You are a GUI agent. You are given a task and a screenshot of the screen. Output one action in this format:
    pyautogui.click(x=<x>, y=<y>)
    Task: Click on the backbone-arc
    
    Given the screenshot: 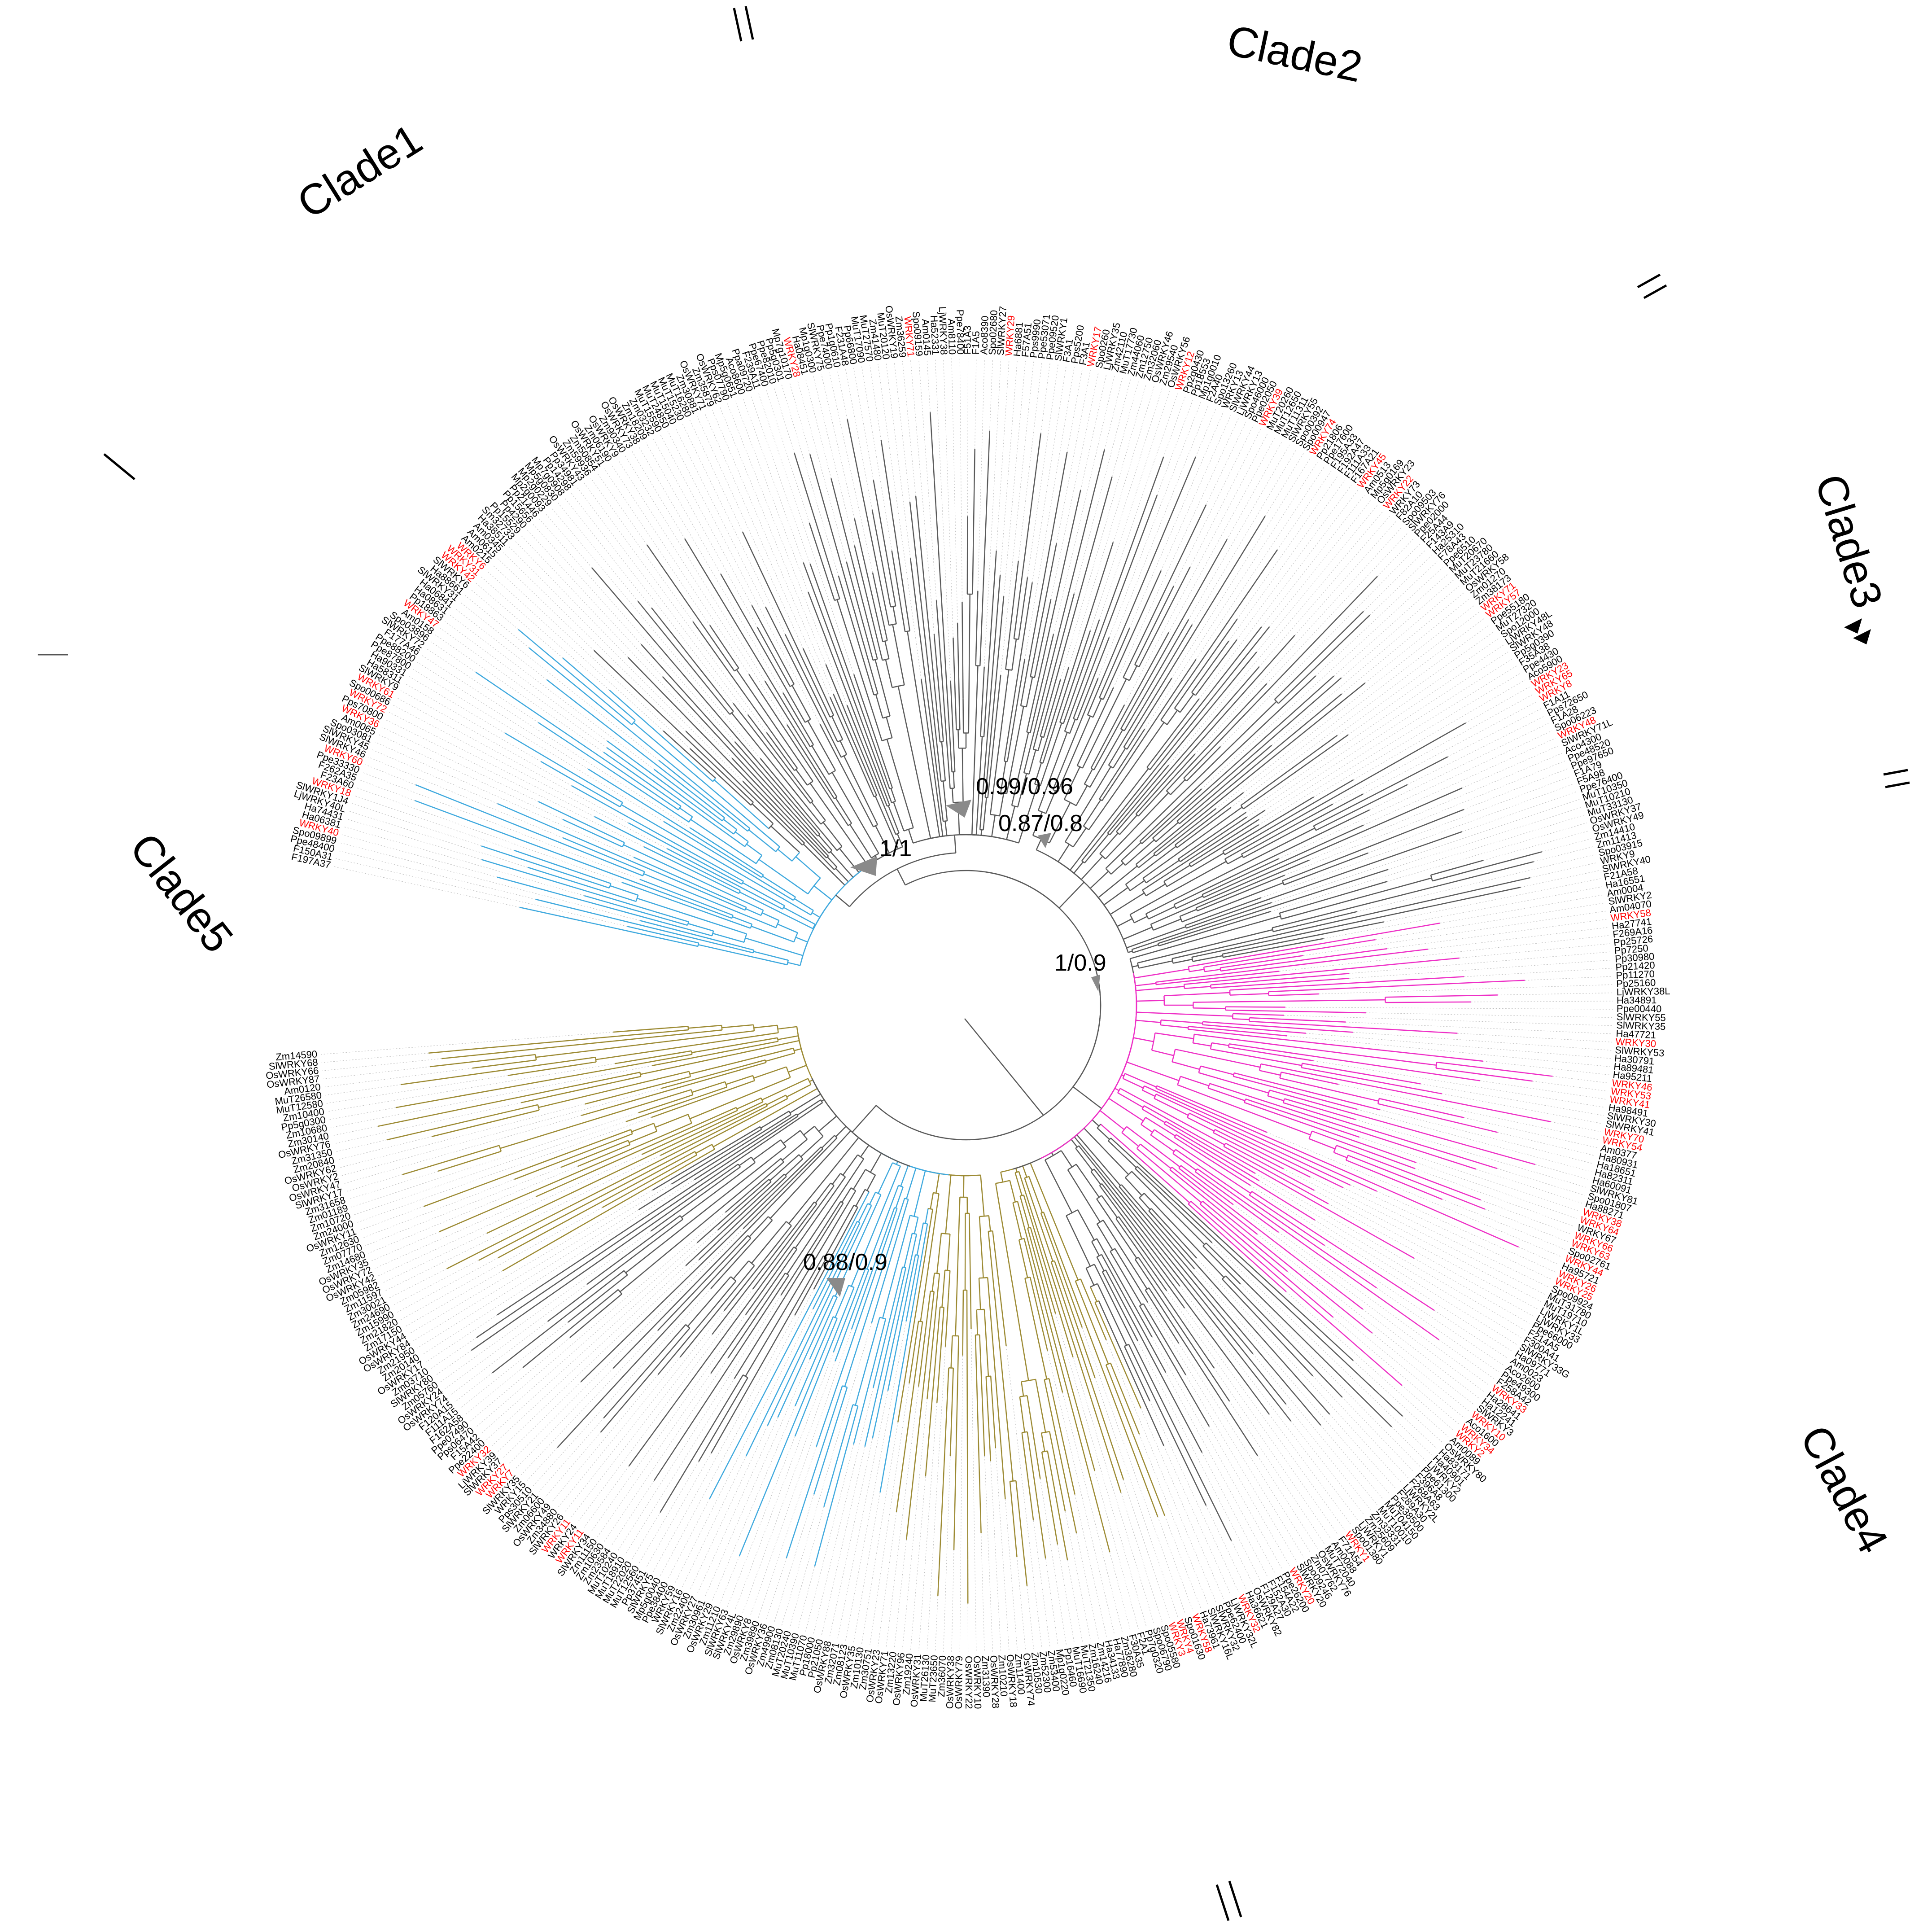 What is the action you would take?
    pyautogui.click(x=903, y=879)
    